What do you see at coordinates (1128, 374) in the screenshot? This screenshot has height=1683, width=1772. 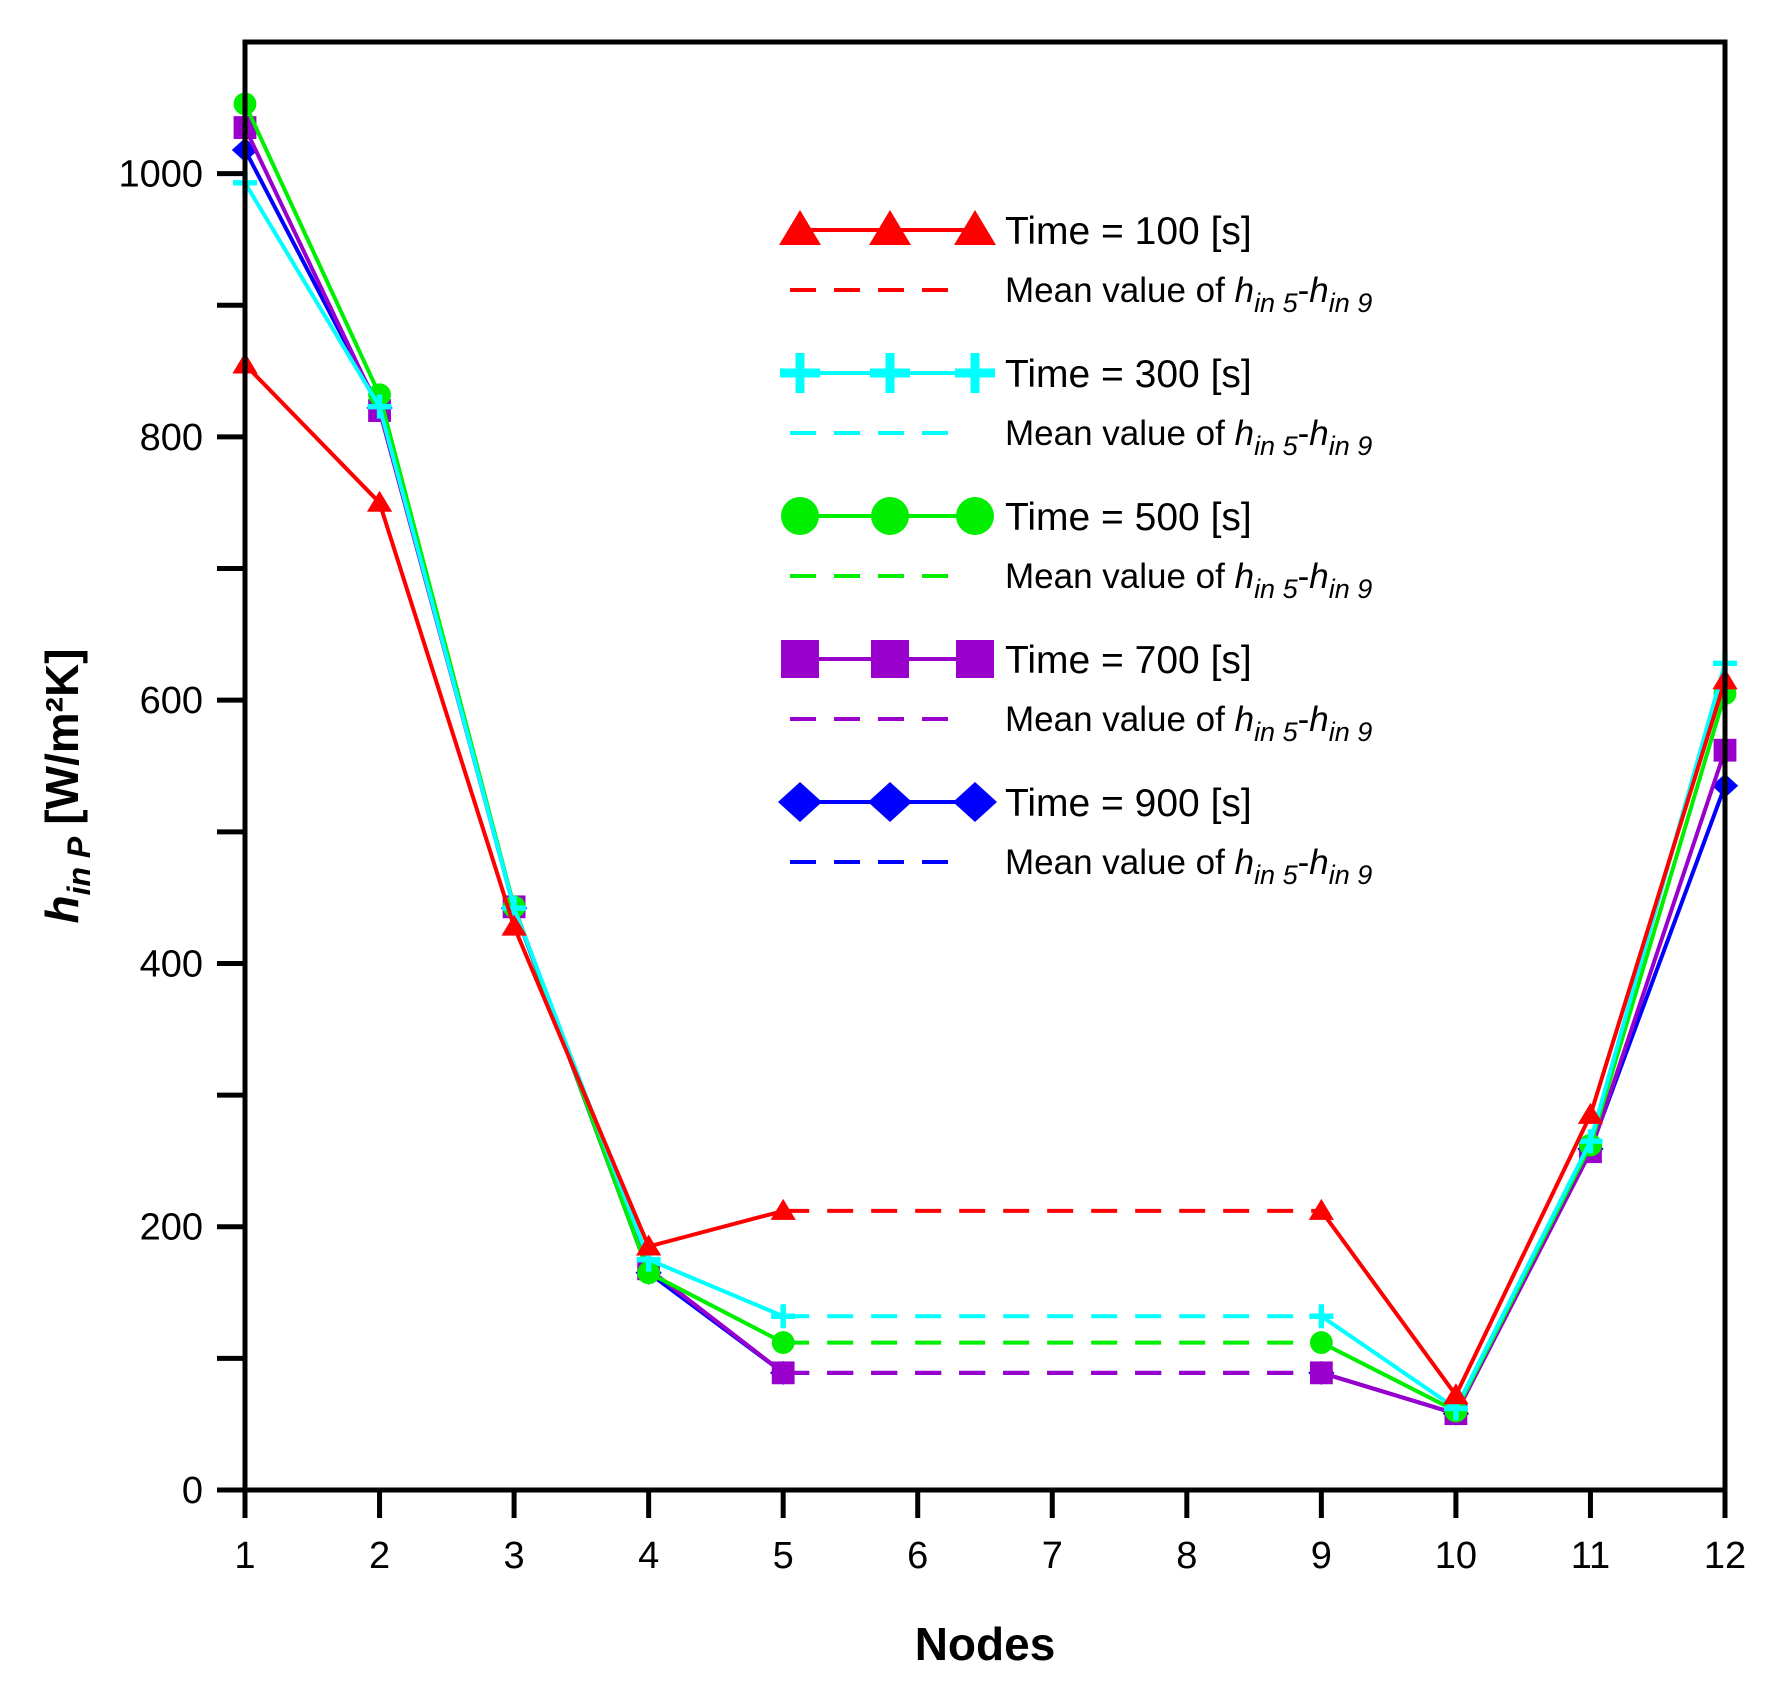 I see `legend-label: Time = 300 [s]` at bounding box center [1128, 374].